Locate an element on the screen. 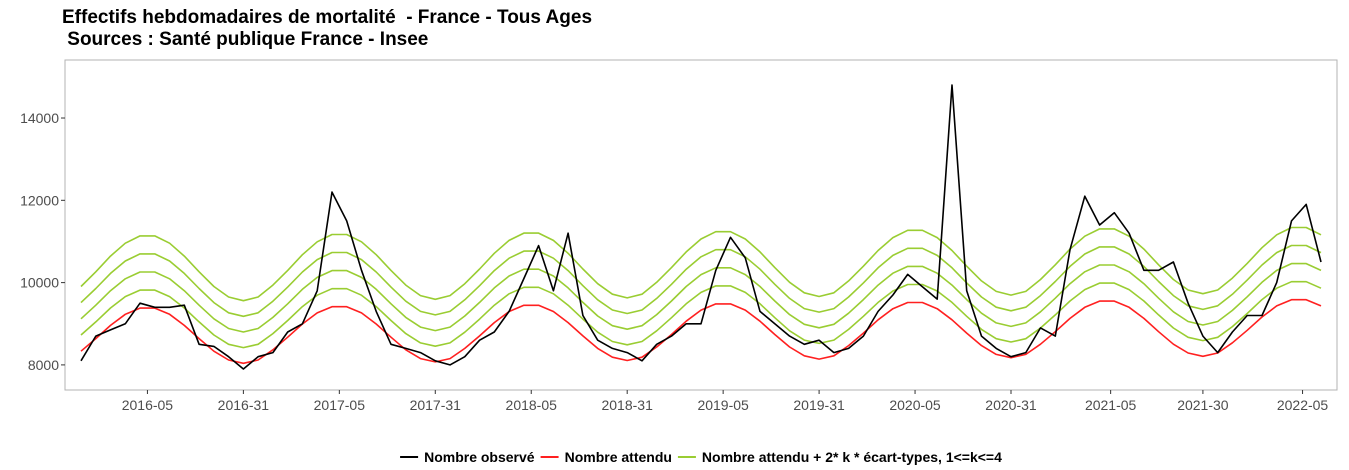  x-tick-label: 2018-05 is located at coordinates (532, 405).